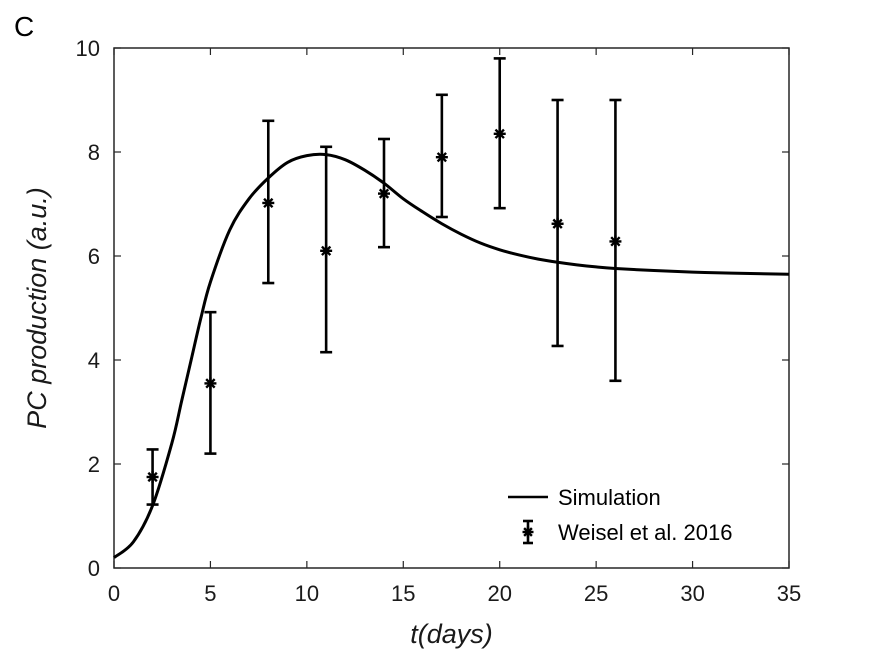  Describe the element at coordinates (114, 593) in the screenshot. I see `x-tick-label: 0` at that location.